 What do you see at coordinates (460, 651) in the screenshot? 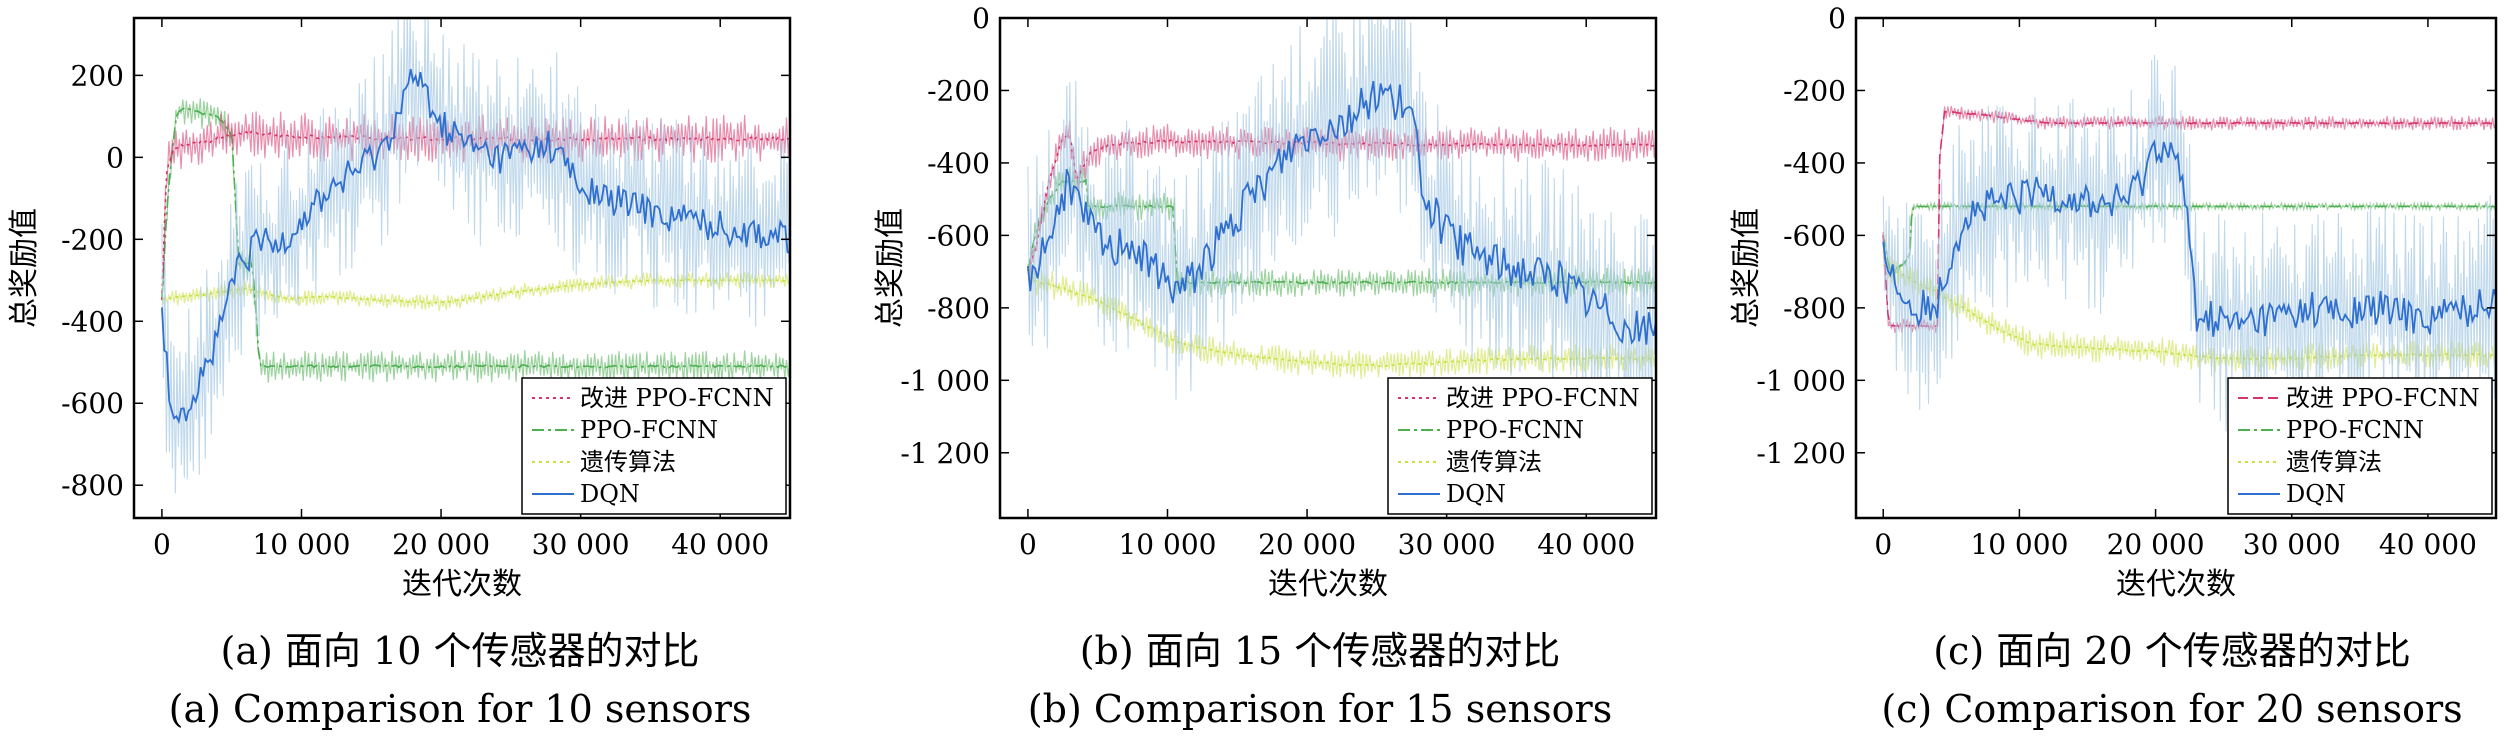
I see `caption-a-cn: (a) 面向 10 个传感器的对比` at bounding box center [460, 651].